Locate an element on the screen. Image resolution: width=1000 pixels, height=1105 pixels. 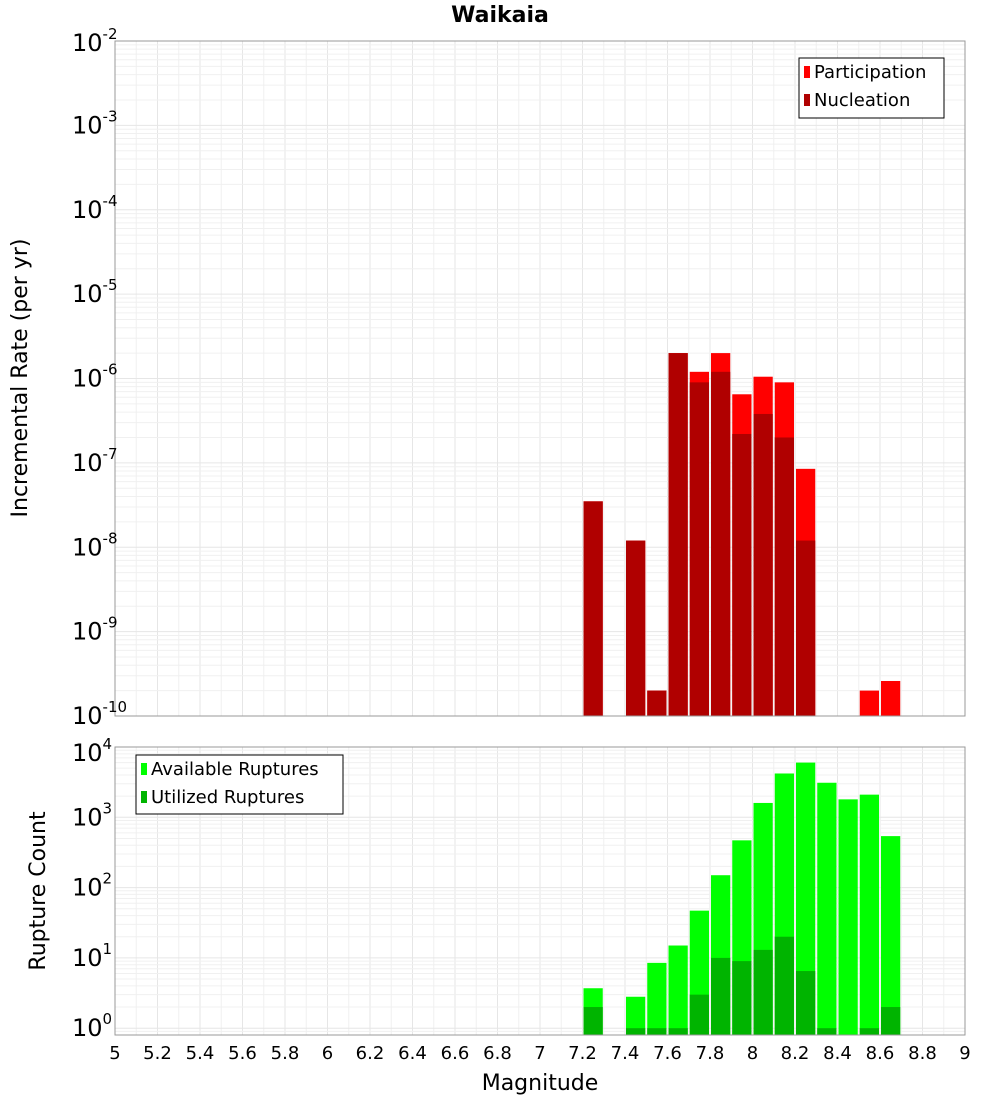
y-tick-label: 10³ is located at coordinates (92, 815).